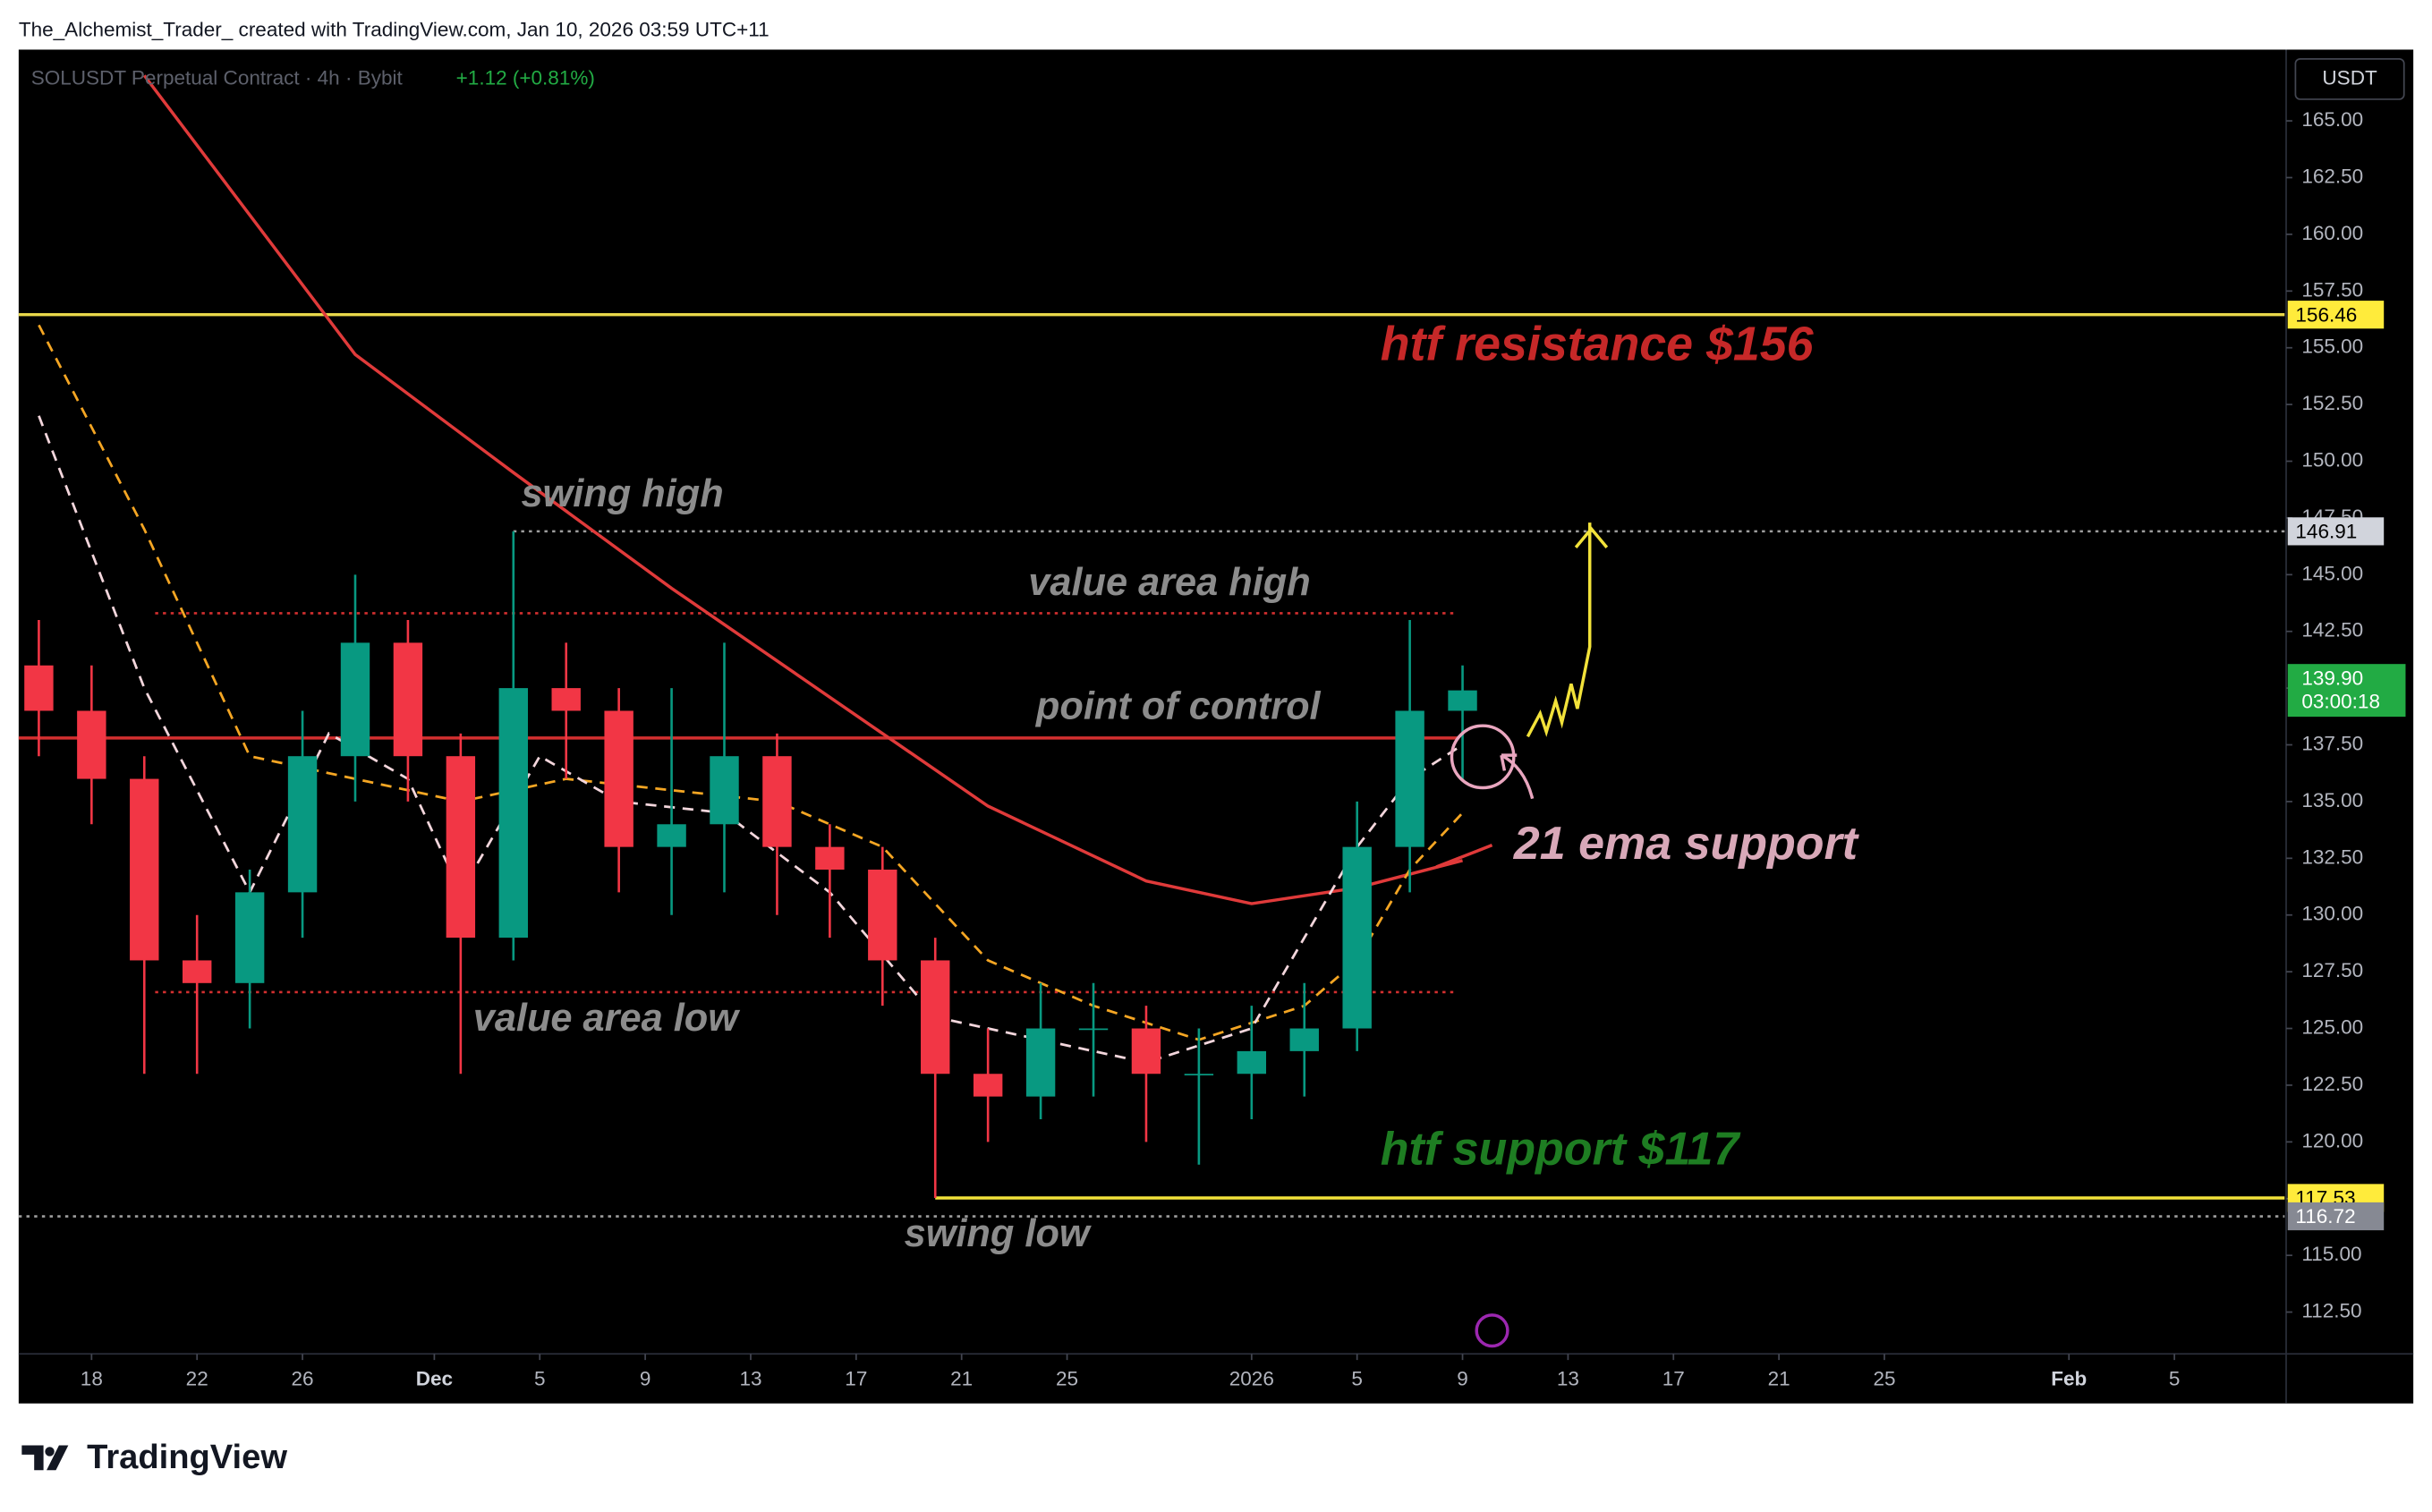 The width and height of the screenshot is (2432, 1512). What do you see at coordinates (2332, 119) in the screenshot?
I see `y-tick-label: 165.00` at bounding box center [2332, 119].